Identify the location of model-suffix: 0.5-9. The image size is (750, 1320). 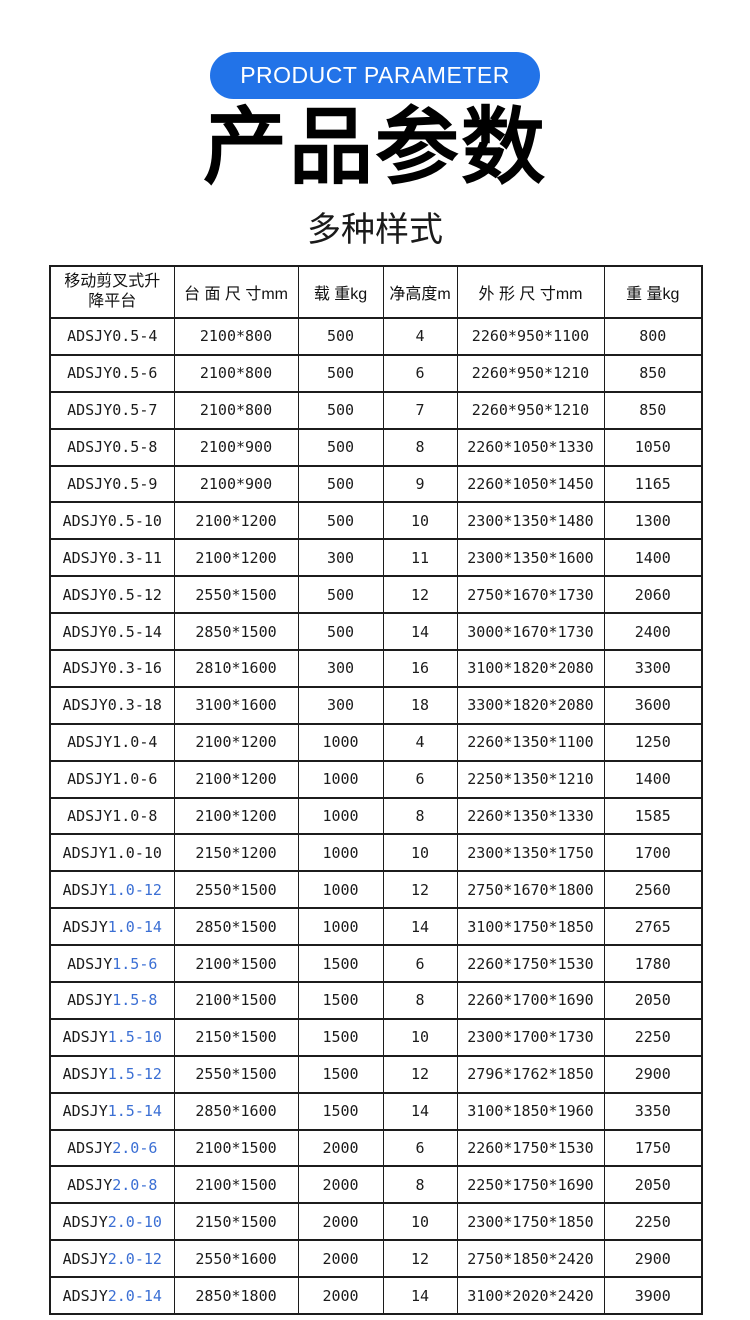
(135, 484).